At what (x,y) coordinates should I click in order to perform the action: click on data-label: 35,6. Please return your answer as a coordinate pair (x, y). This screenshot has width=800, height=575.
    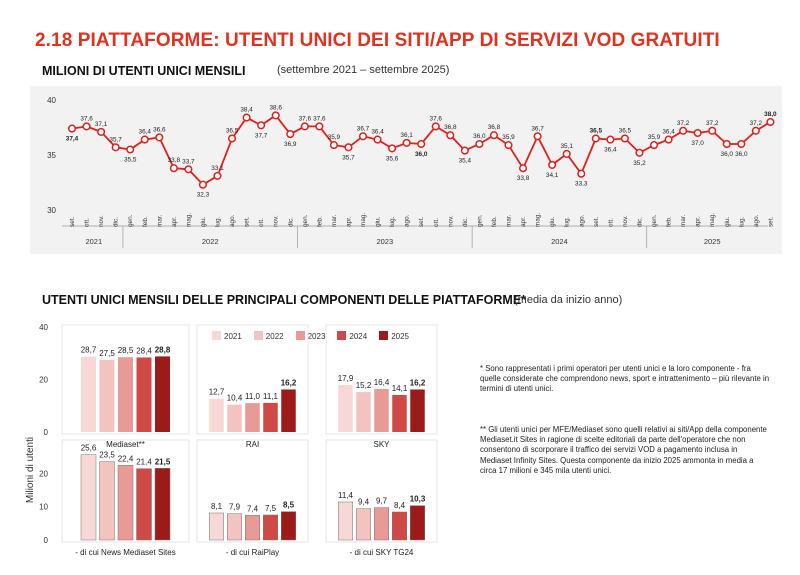
    Looking at the image, I should click on (392, 158).